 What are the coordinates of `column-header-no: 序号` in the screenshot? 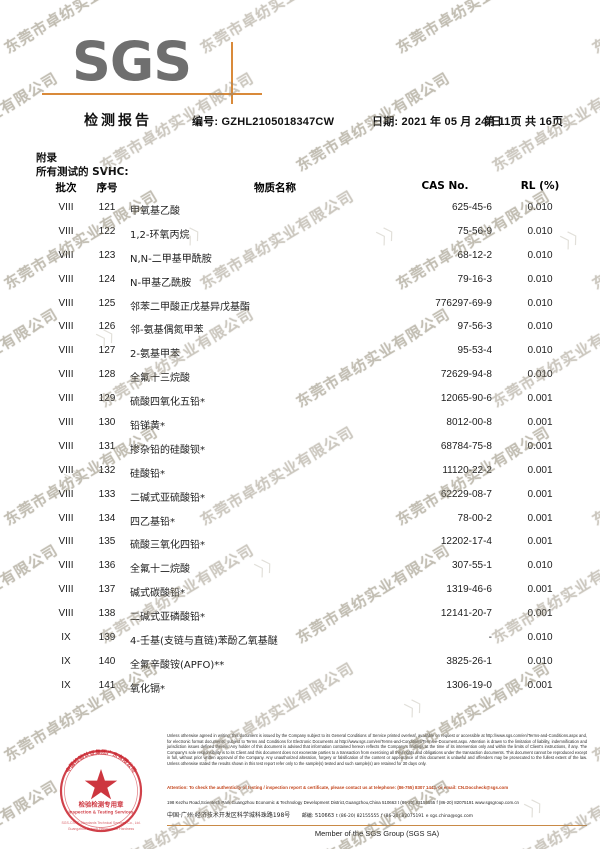 It's located at (107, 188).